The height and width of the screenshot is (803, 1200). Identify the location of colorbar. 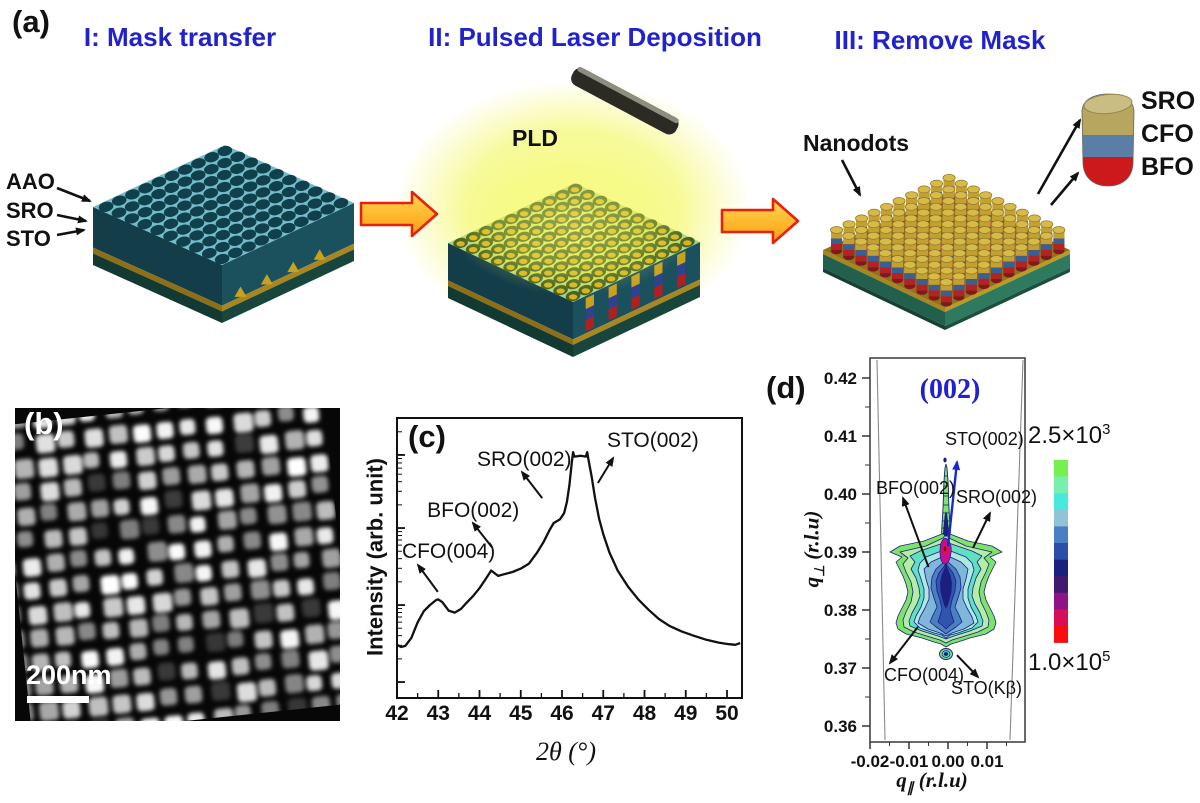
(1061, 551).